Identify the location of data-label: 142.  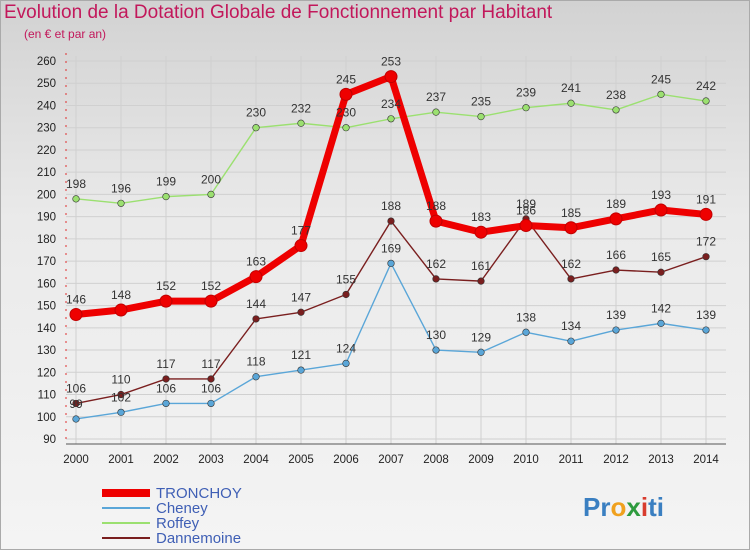
(661, 308).